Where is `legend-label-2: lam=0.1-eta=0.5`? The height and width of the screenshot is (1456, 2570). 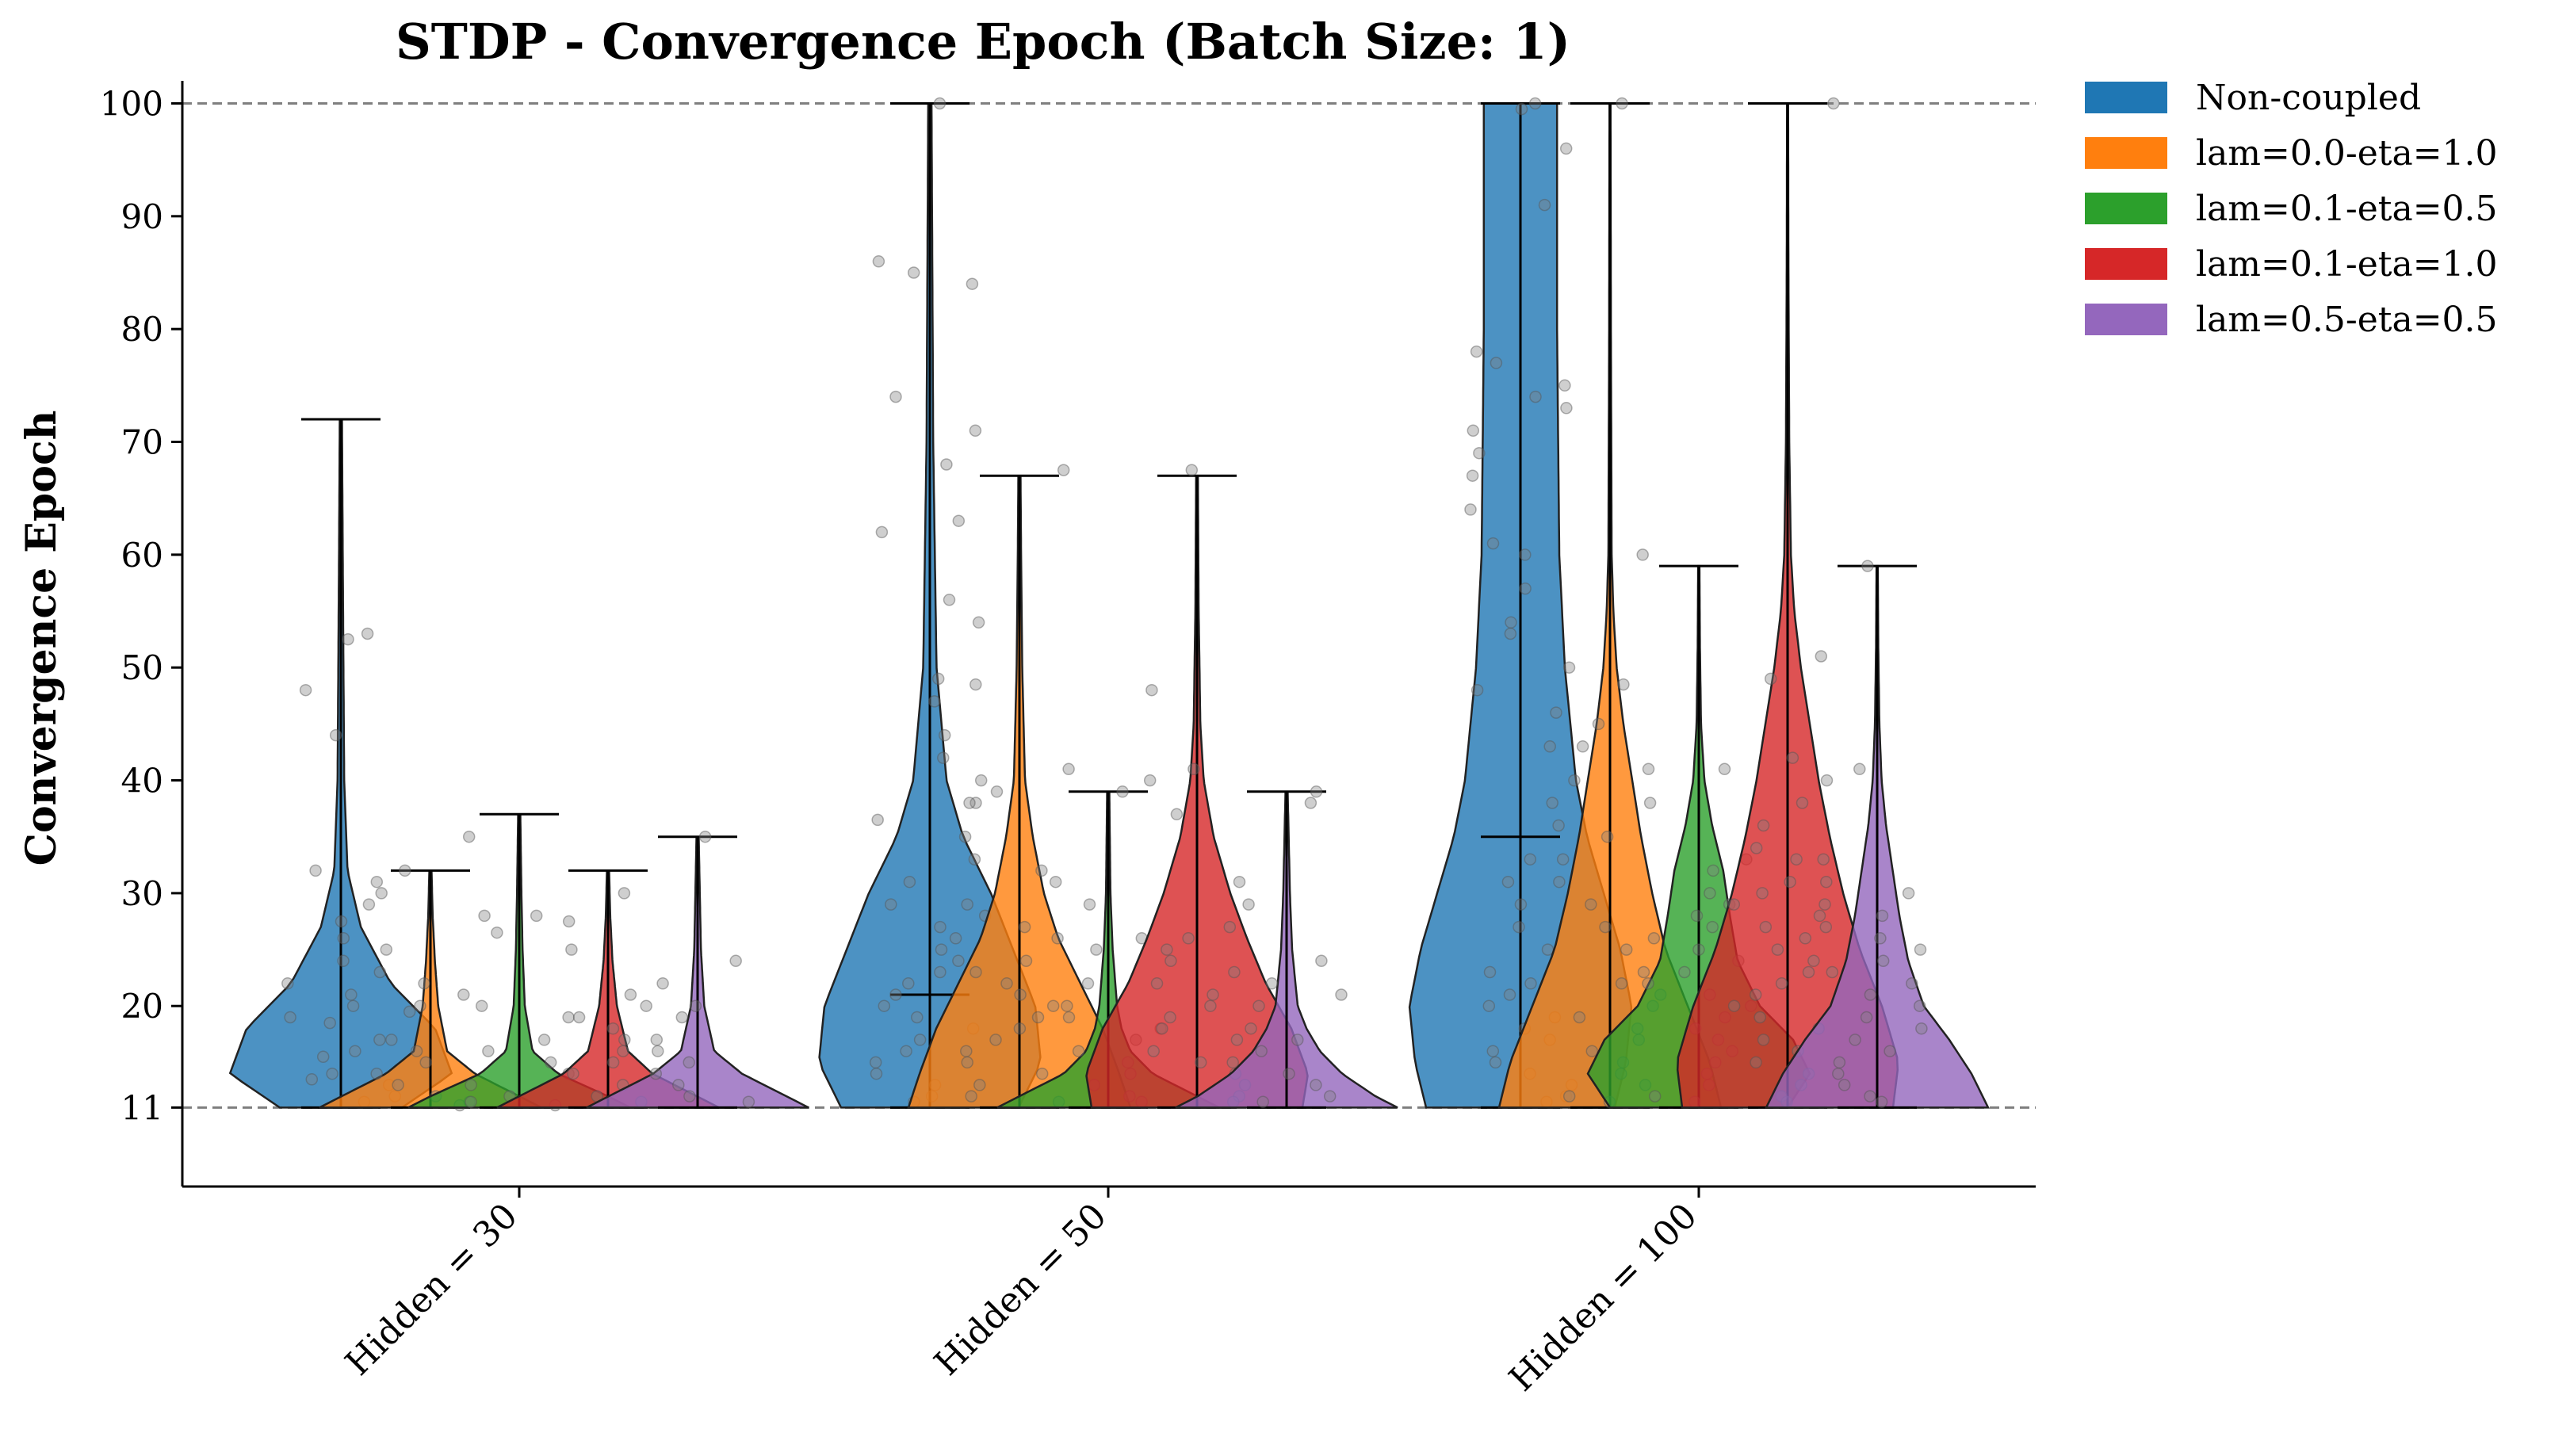
legend-label-2: lam=0.1-eta=0.5 is located at coordinates (2347, 209).